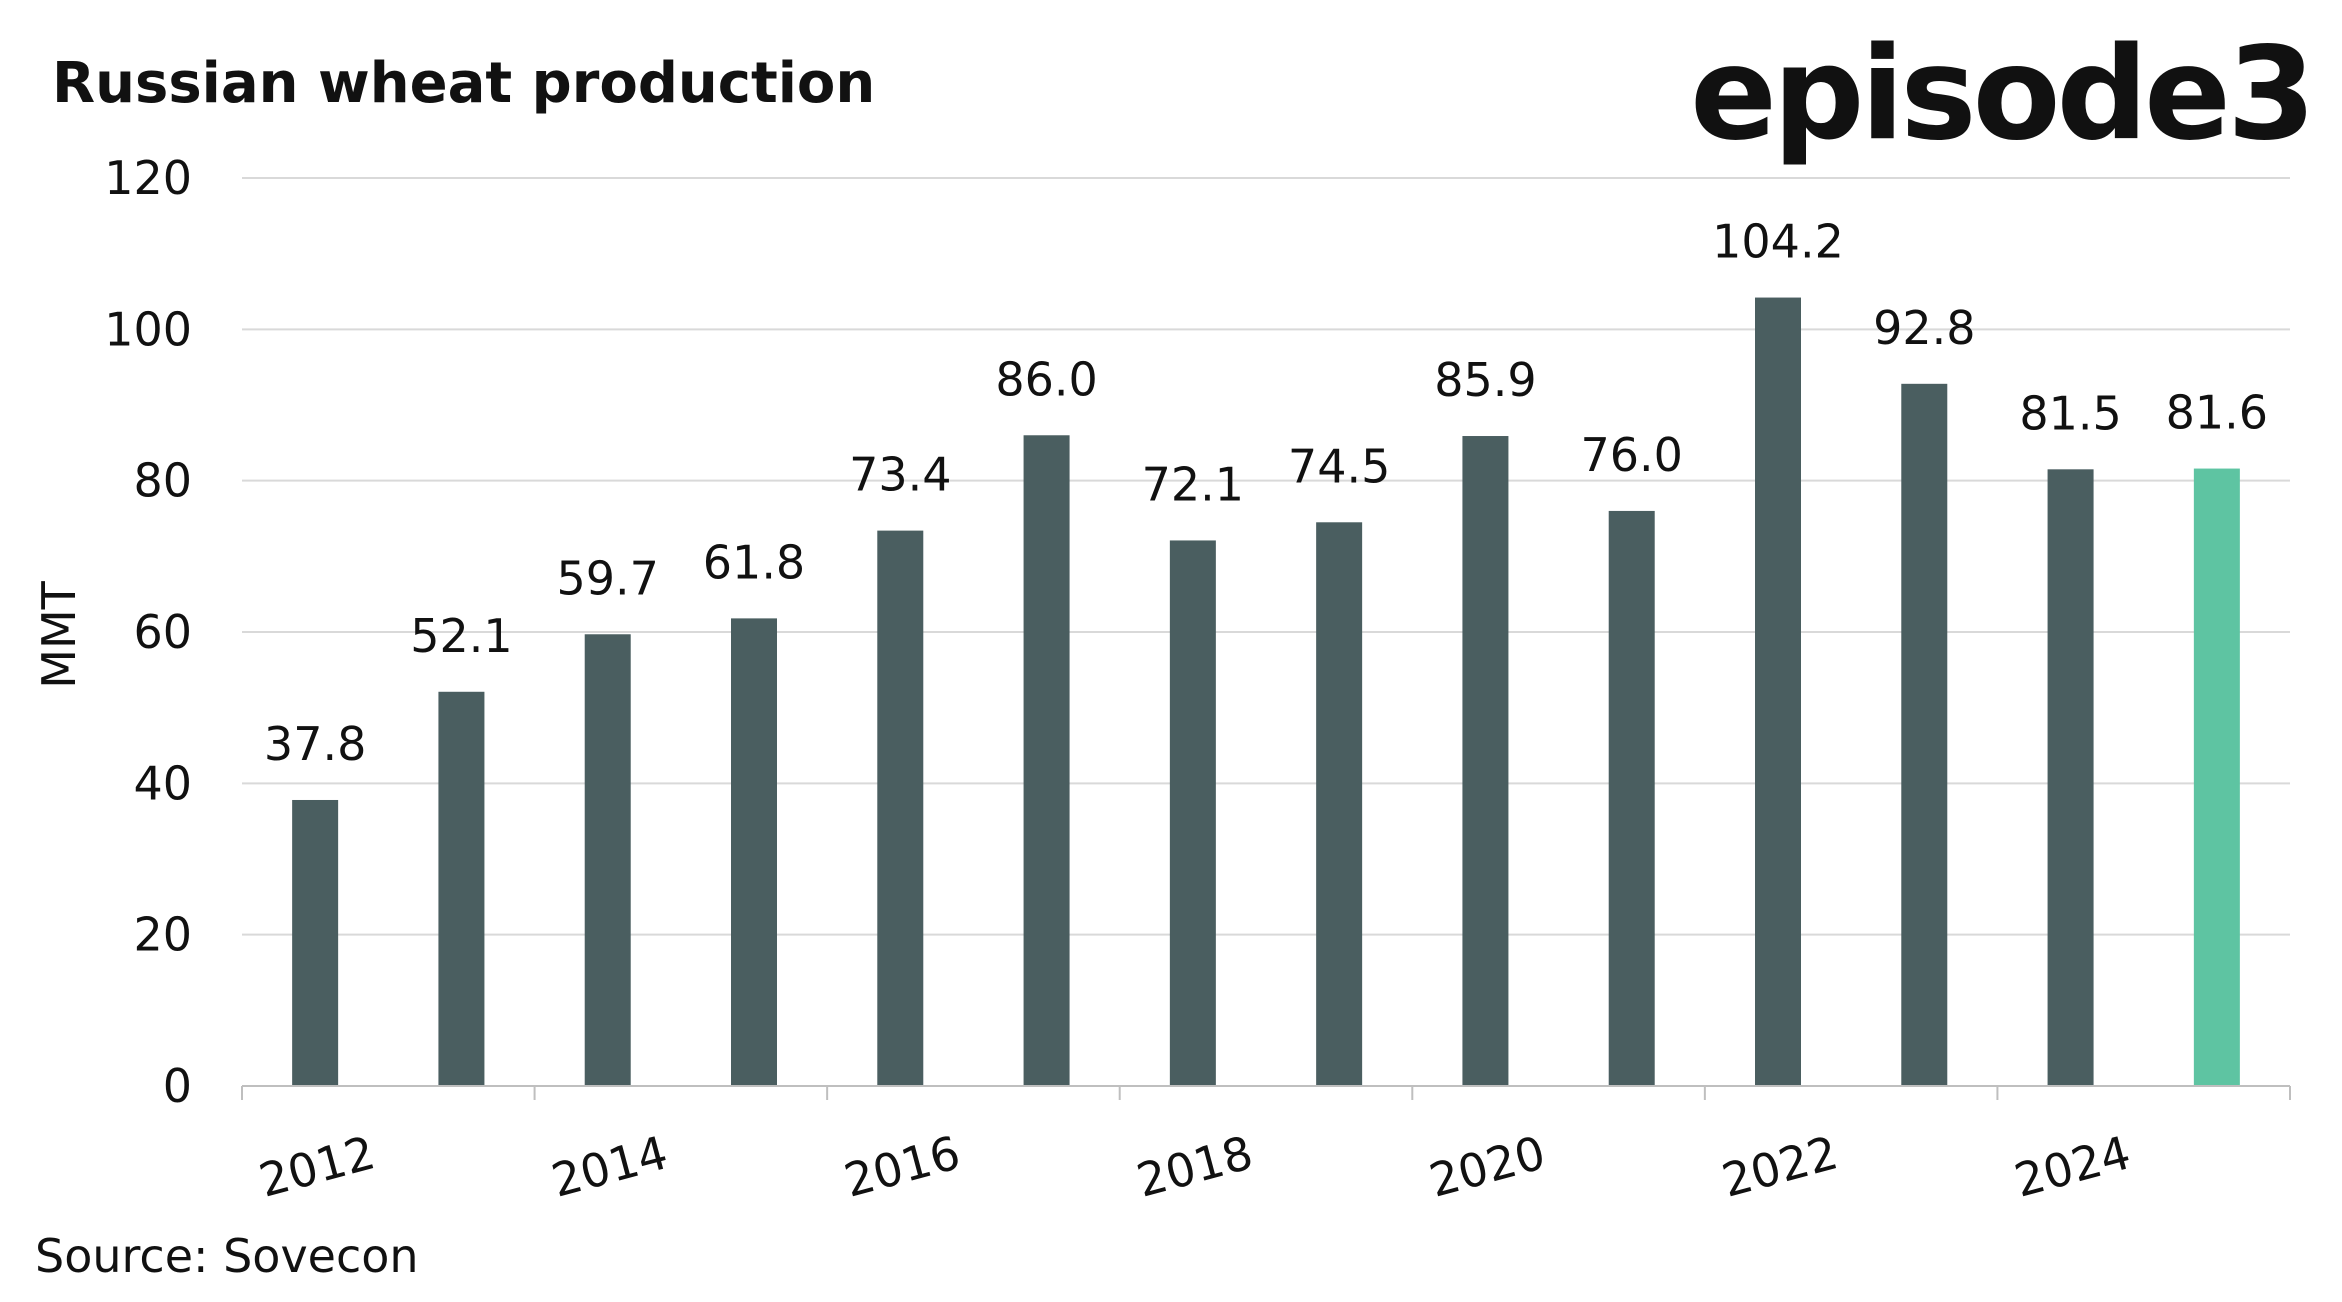 This screenshot has height=1302, width=2342. I want to click on y-axis-label: MMT, so click(59, 634).